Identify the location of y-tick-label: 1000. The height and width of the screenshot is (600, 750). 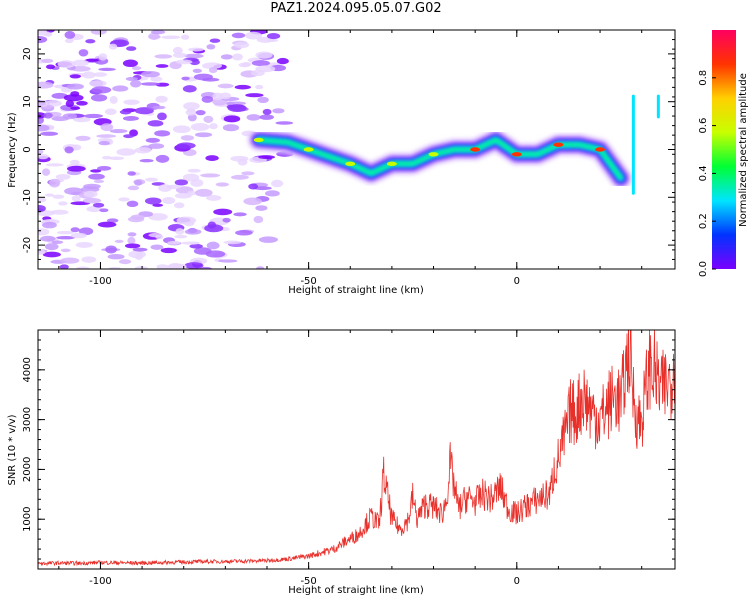
(27, 518).